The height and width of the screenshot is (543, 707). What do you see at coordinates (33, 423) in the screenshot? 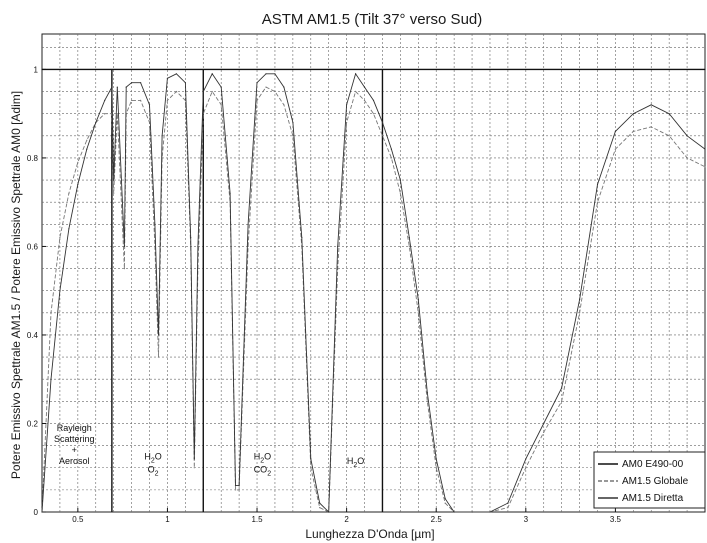
I see `y-tick-label: 0.2` at bounding box center [33, 423].